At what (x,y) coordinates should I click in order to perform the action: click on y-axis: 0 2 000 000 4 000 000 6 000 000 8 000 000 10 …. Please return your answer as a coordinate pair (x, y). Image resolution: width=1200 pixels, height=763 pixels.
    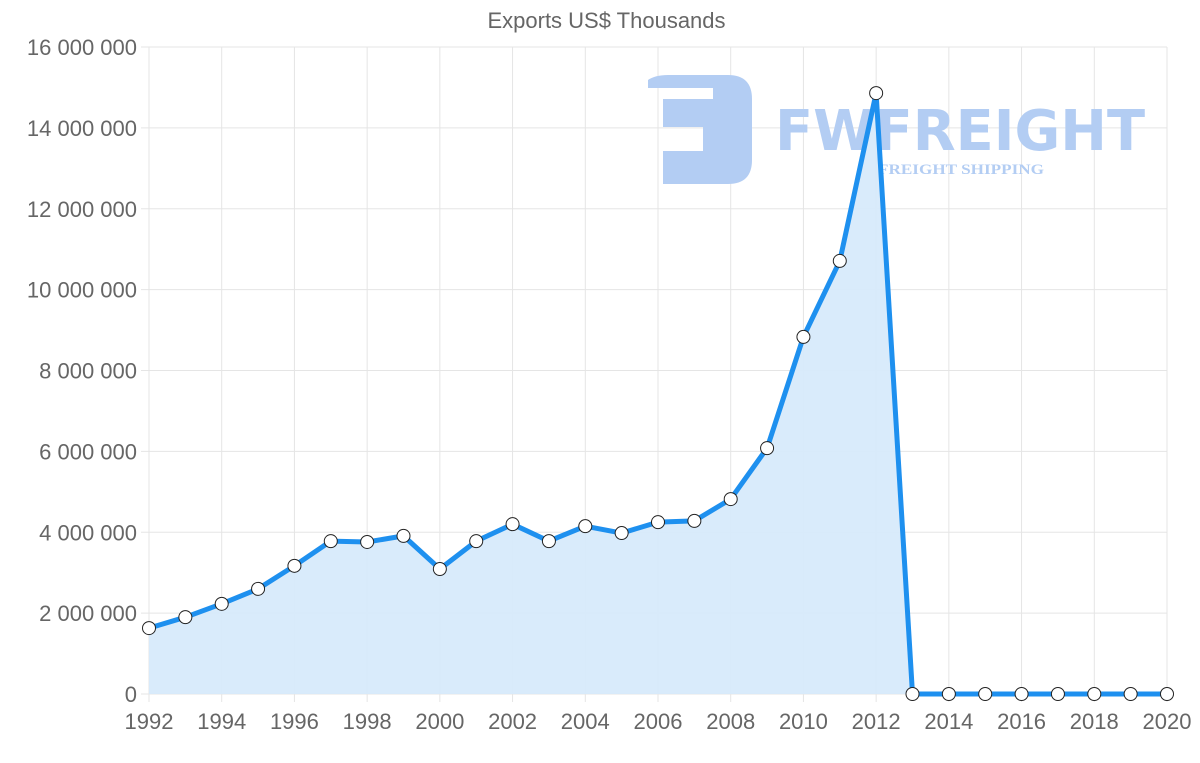
    Looking at the image, I should click on (82, 371).